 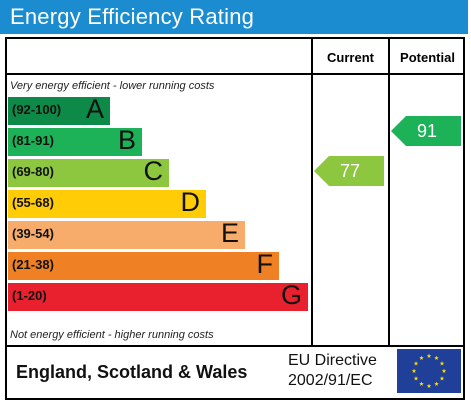 What do you see at coordinates (332, 360) in the screenshot?
I see `directive-line-1: EU Directive` at bounding box center [332, 360].